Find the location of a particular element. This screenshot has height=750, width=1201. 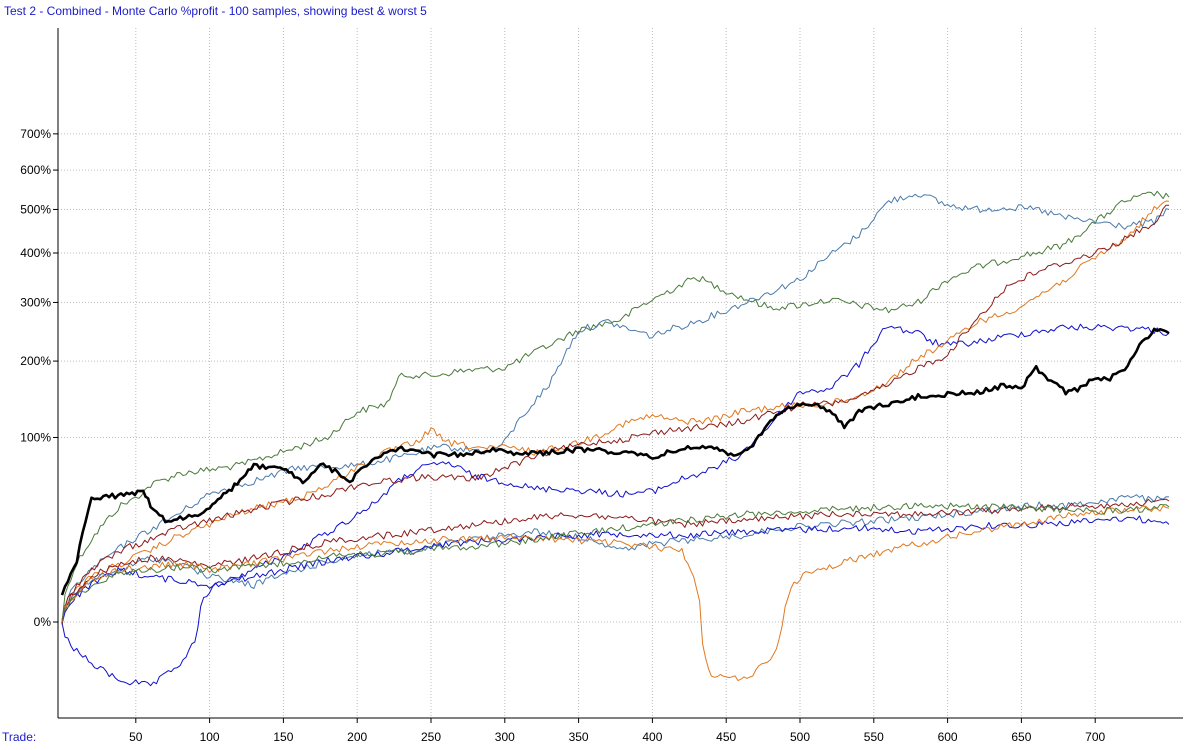

x-tick-label: 250 is located at coordinates (431, 737).